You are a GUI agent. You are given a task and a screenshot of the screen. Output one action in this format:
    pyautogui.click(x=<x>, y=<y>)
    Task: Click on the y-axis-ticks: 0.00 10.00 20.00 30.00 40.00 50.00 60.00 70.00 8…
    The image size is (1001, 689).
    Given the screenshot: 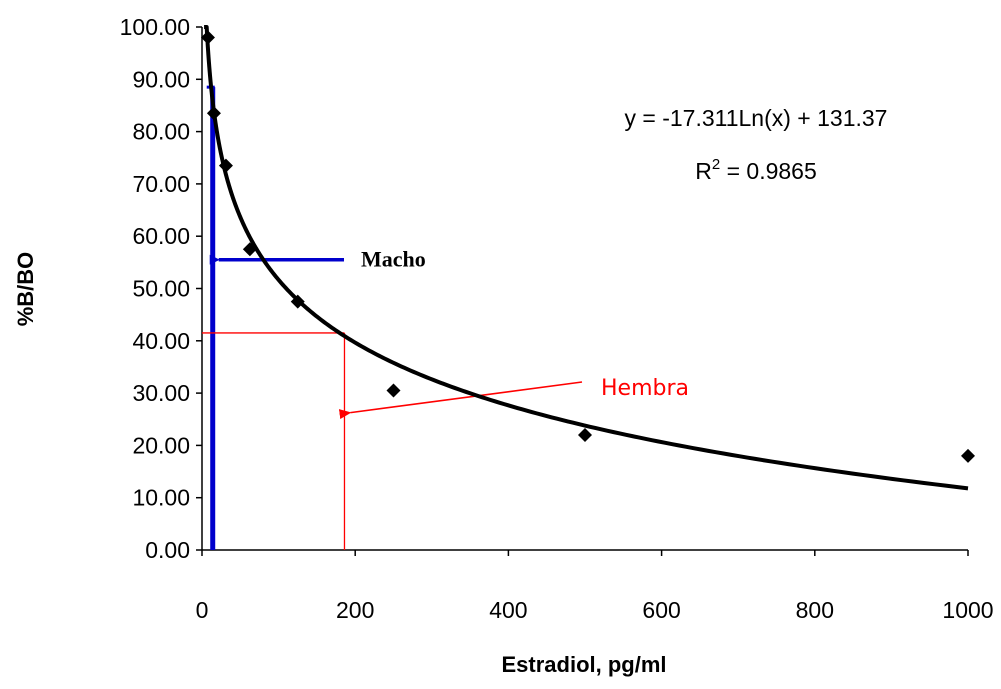 What is the action you would take?
    pyautogui.click(x=161, y=288)
    